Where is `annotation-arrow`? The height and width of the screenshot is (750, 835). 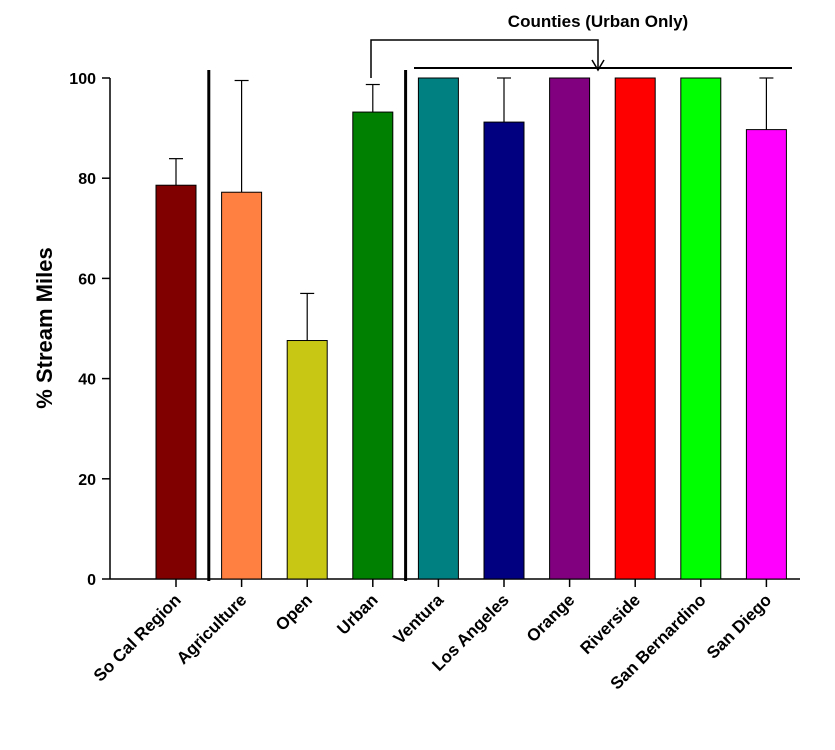 annotation-arrow is located at coordinates (484, 58).